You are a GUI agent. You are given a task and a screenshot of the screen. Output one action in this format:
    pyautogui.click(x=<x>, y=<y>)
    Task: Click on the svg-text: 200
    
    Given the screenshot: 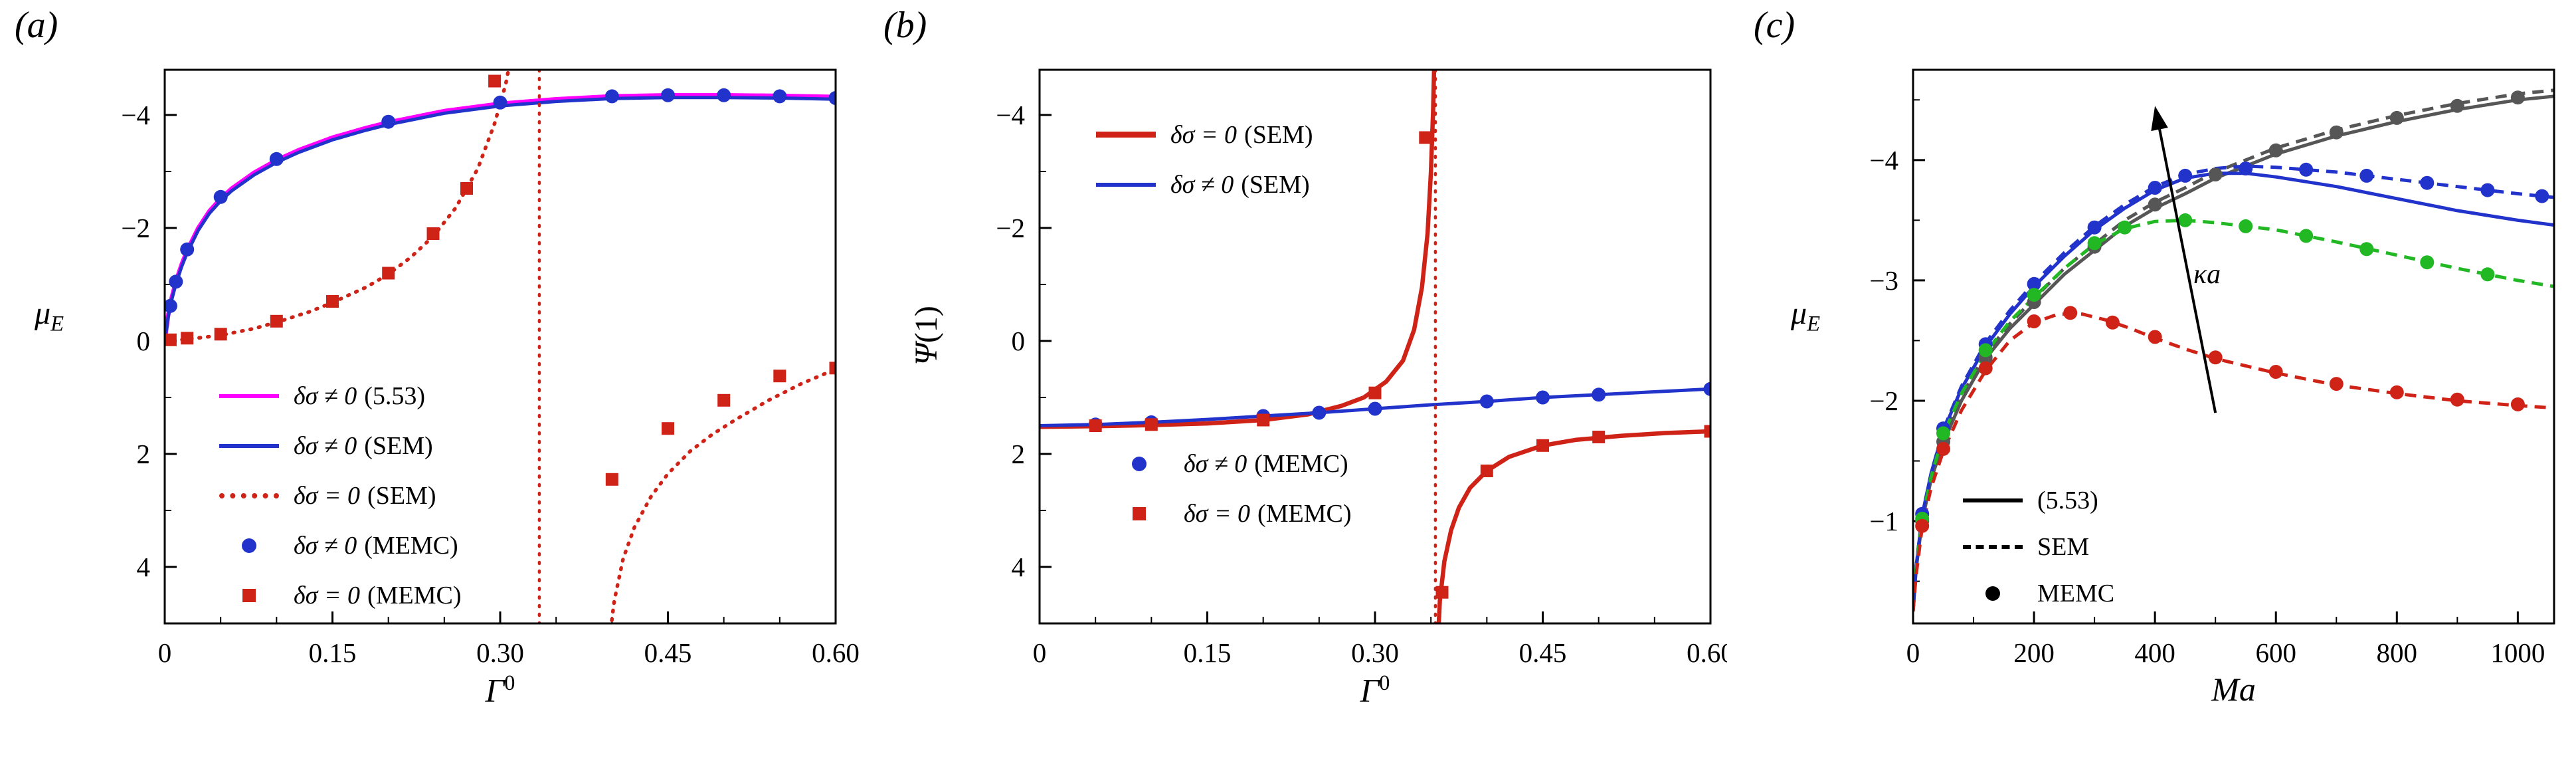 What is the action you would take?
    pyautogui.click(x=2034, y=652)
    